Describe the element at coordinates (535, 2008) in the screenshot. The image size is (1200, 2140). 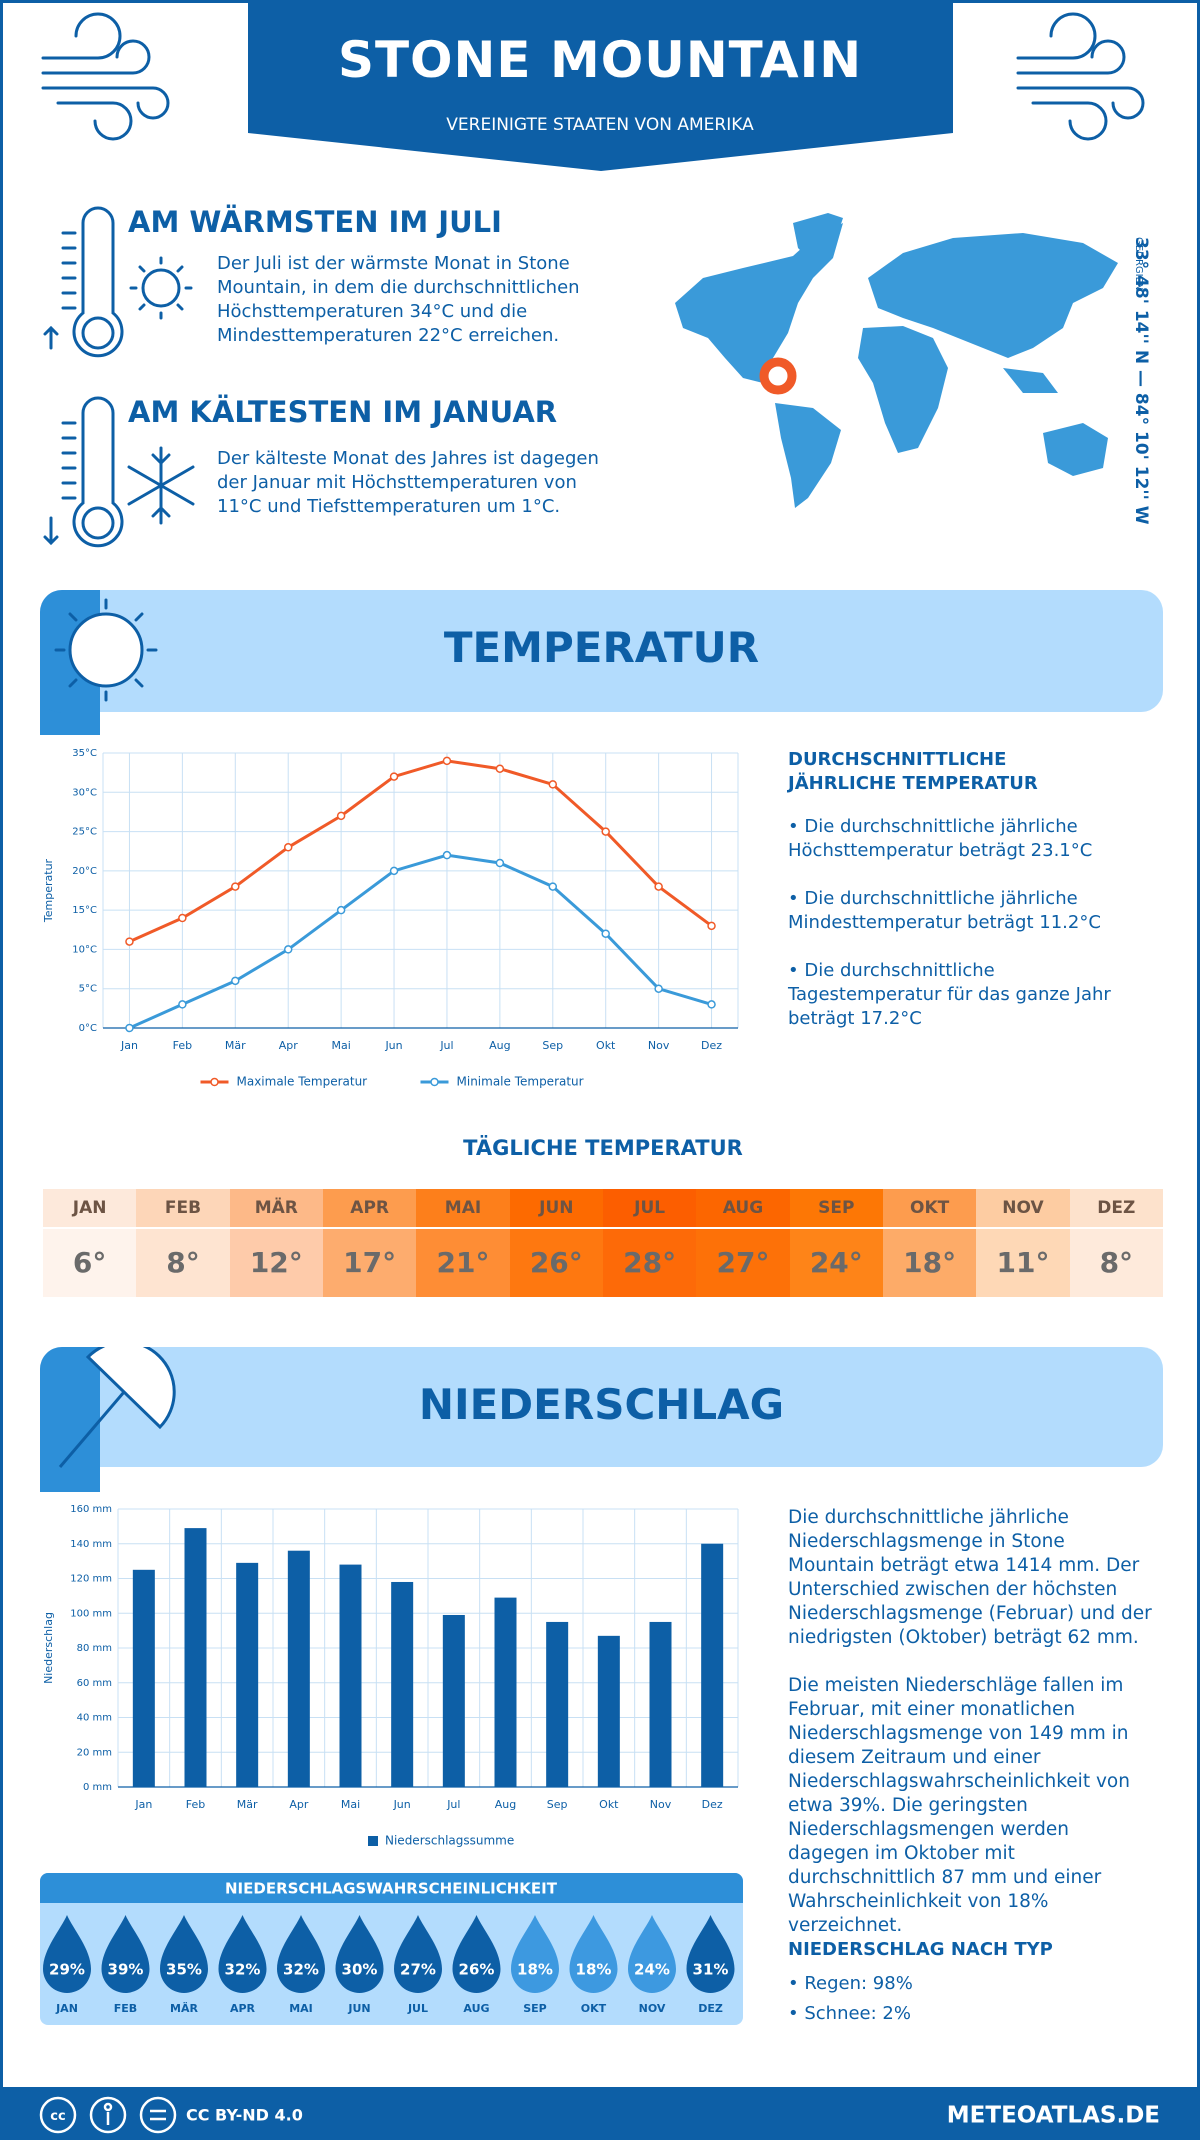
I see `probability-month: SEP` at that location.